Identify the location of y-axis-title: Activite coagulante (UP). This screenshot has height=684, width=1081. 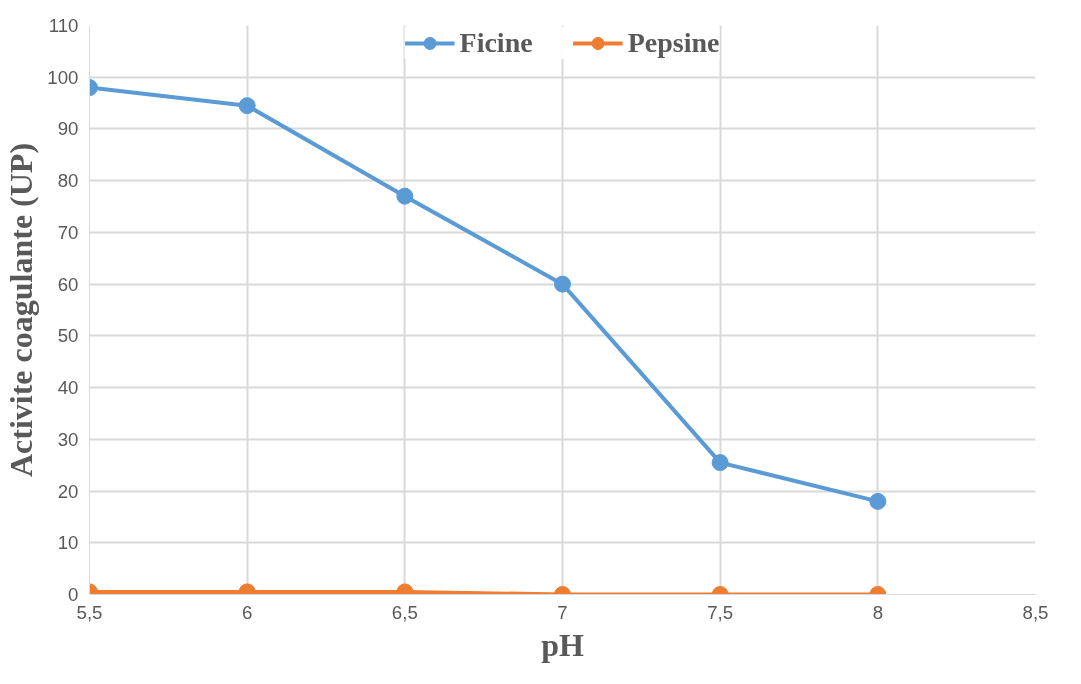
(21, 310).